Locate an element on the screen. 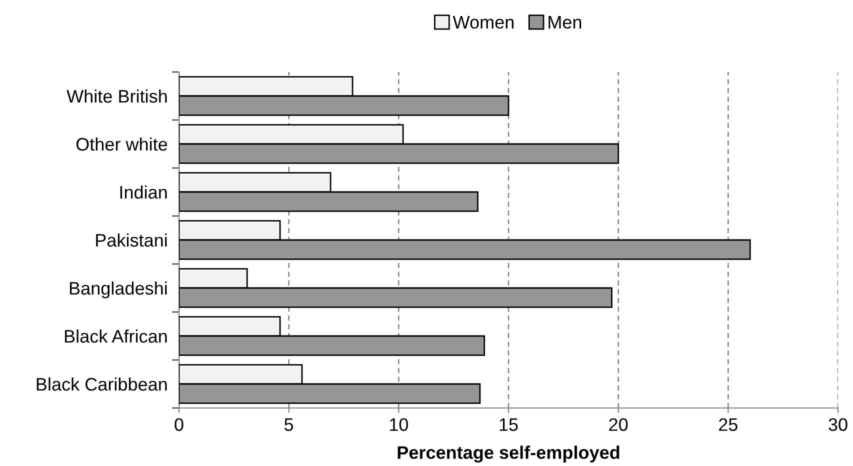 The height and width of the screenshot is (466, 853). x-tick-label: 30 is located at coordinates (838, 424).